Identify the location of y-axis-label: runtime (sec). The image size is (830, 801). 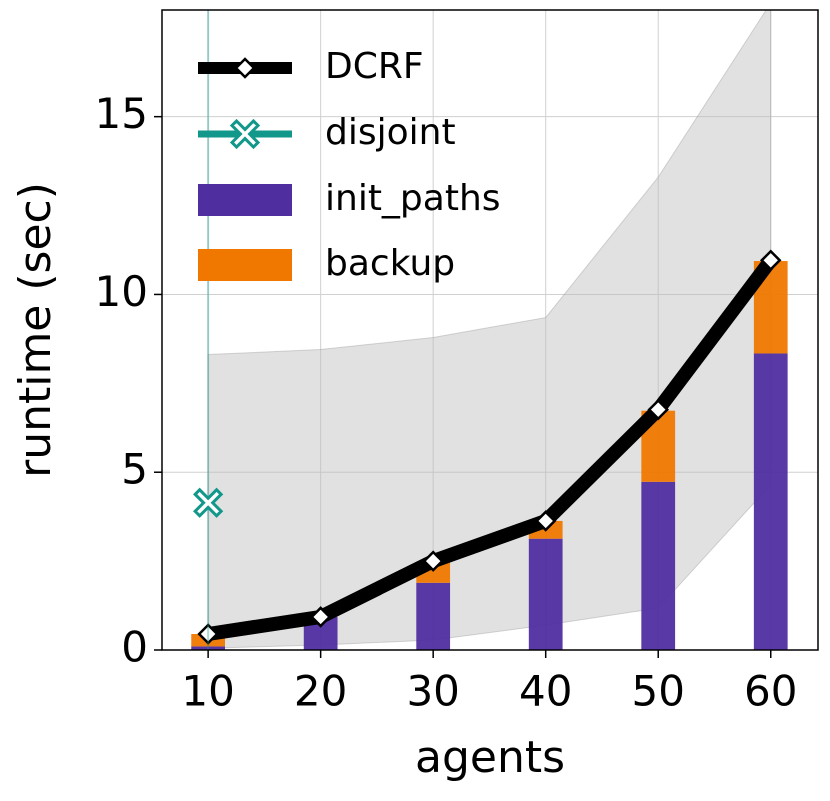
(35, 330).